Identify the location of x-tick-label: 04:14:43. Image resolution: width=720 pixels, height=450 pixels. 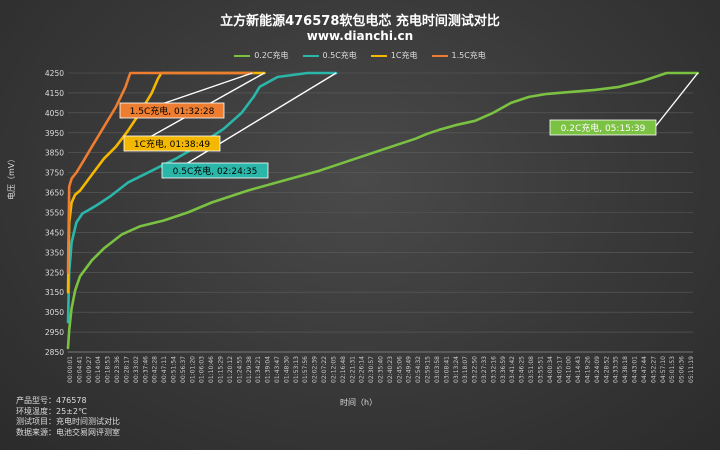
(578, 369).